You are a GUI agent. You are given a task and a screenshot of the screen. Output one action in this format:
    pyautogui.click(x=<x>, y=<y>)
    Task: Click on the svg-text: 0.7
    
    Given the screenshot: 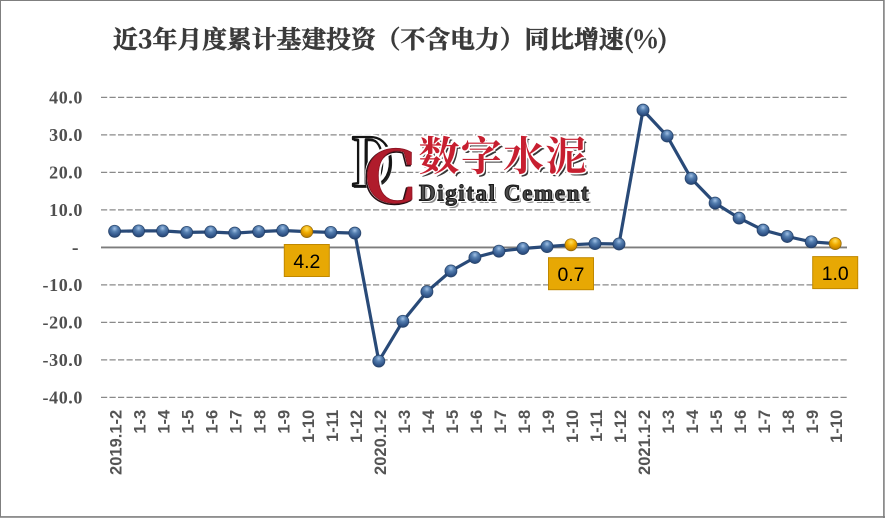 What is the action you would take?
    pyautogui.click(x=571, y=275)
    